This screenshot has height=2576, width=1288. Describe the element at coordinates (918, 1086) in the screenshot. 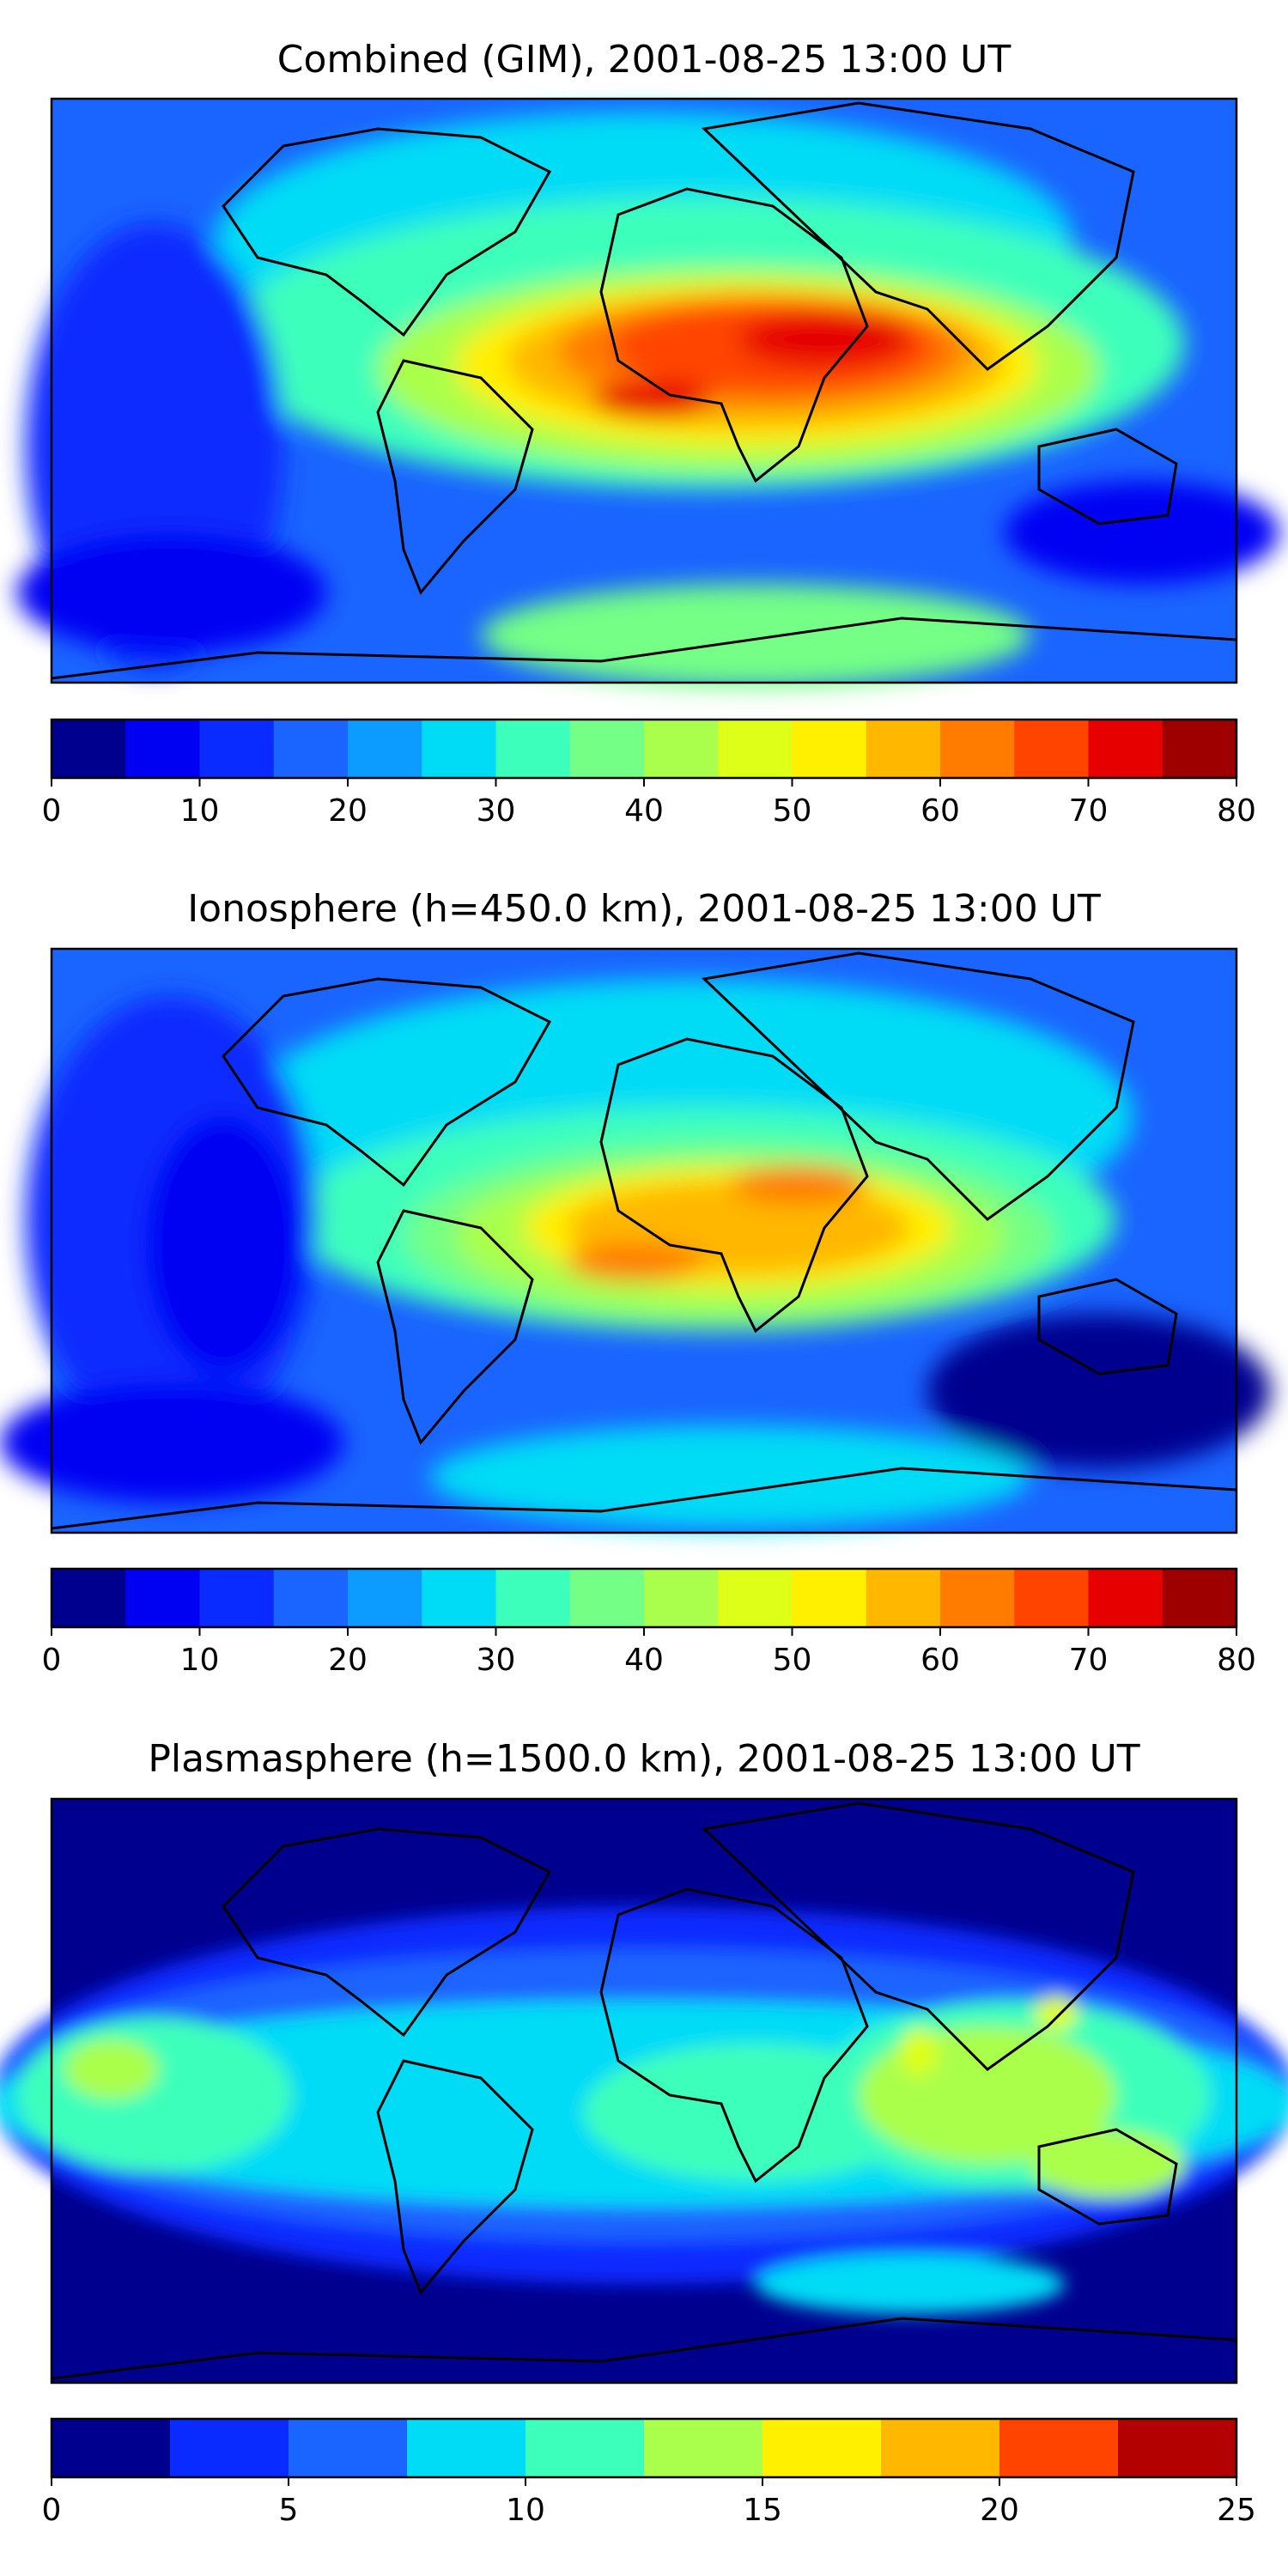

I see `p2-coast-asia` at that location.